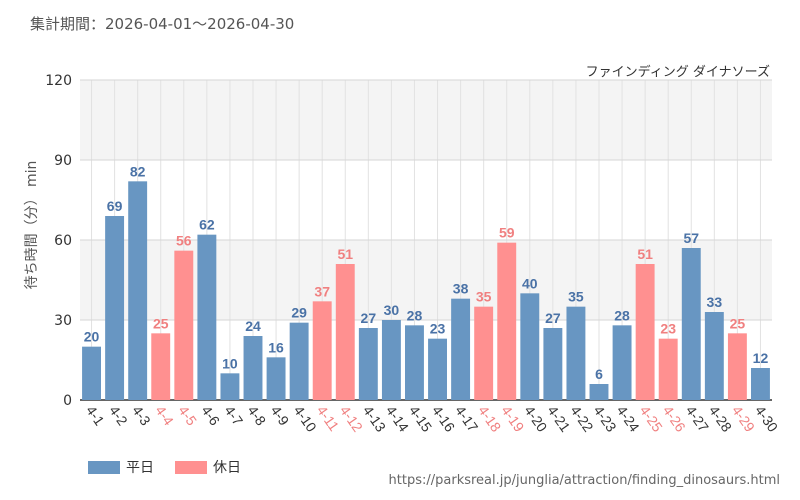 This screenshot has width=800, height=500. What do you see at coordinates (761, 358) in the screenshot?
I see `bar-value-label: 12` at bounding box center [761, 358].